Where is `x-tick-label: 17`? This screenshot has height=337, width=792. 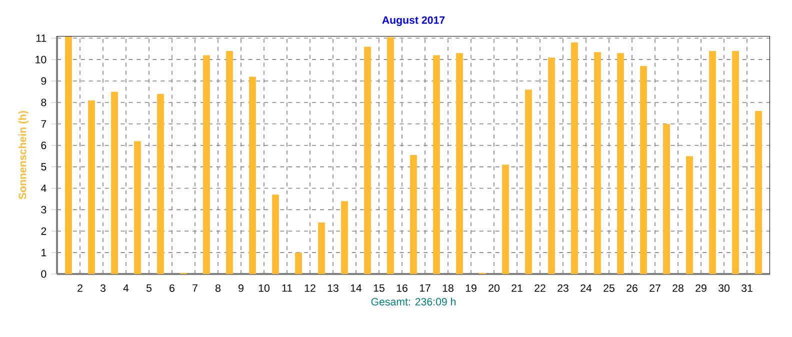
x-tick-label: 17 is located at coordinates (425, 288).